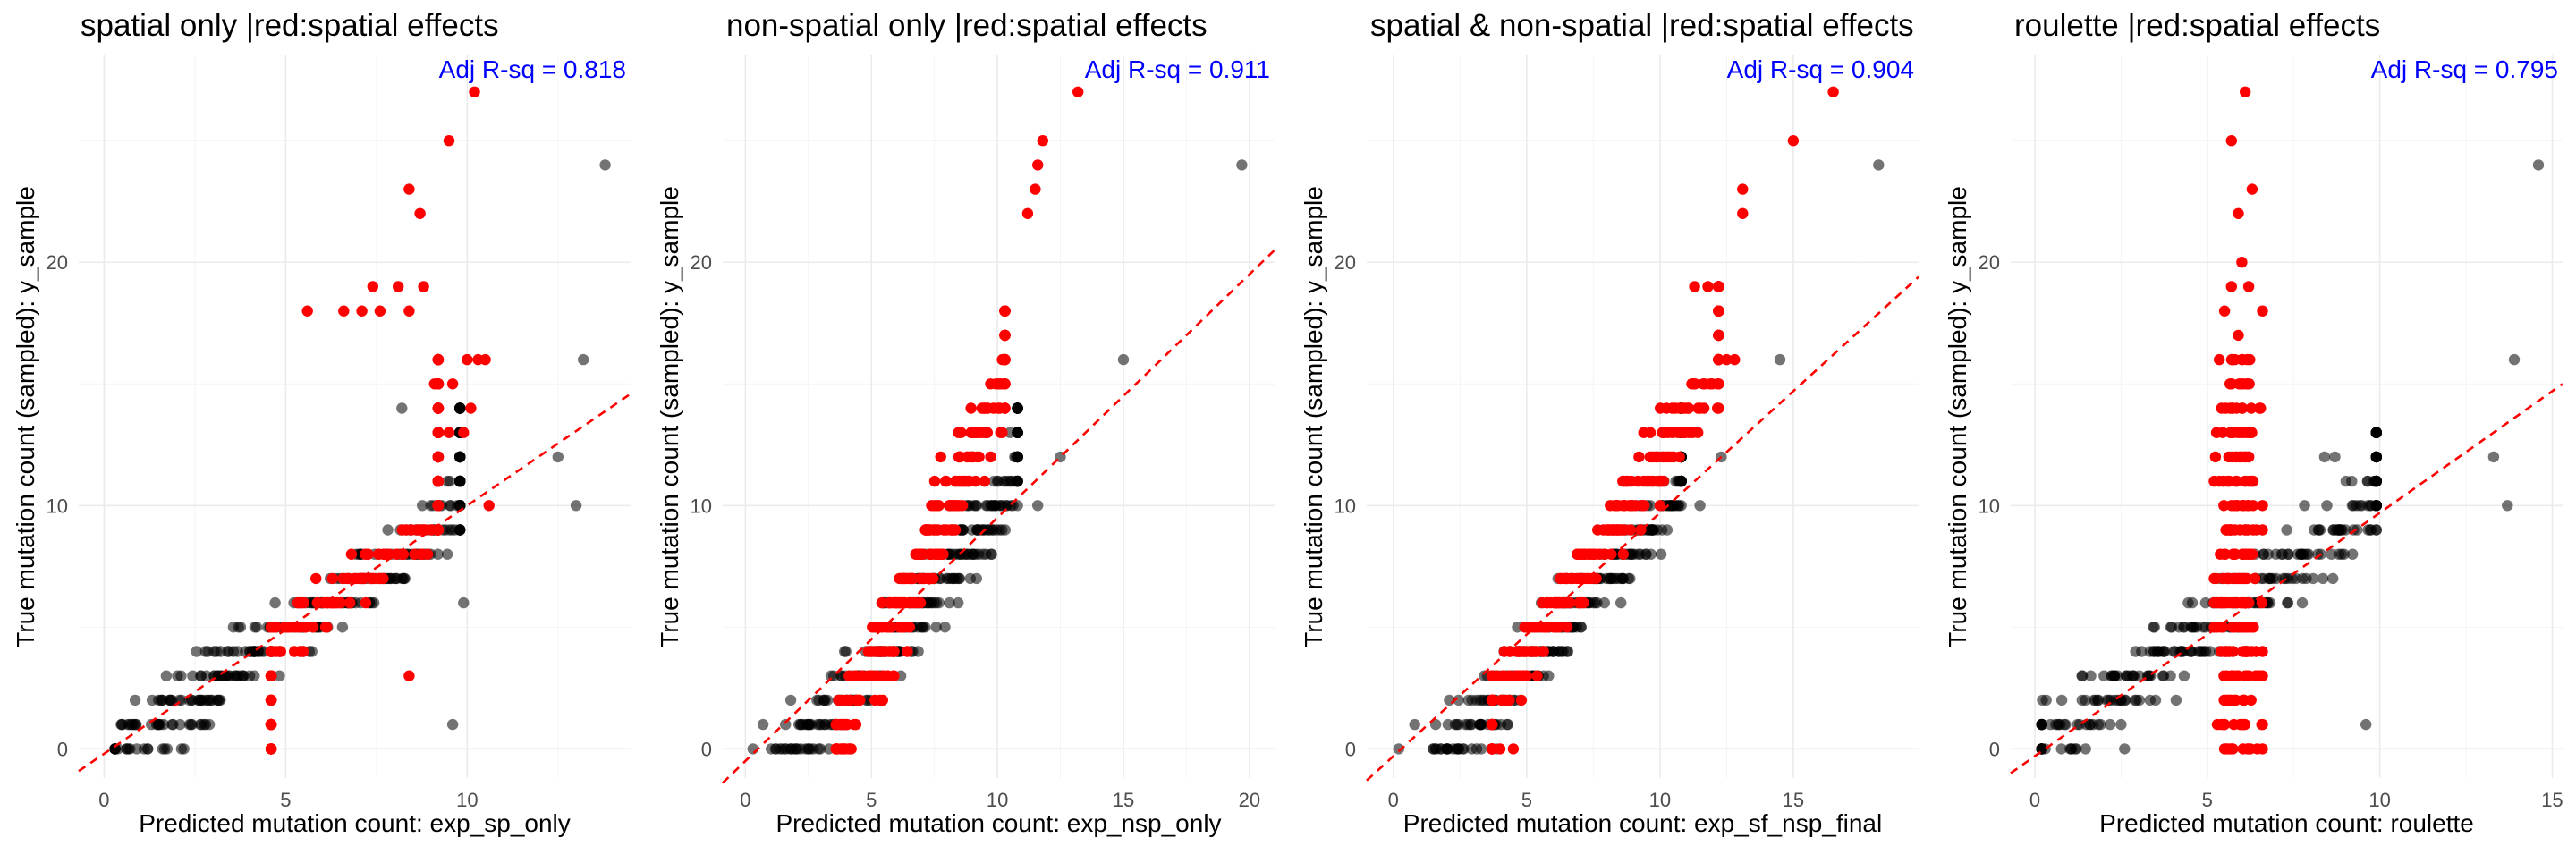  I want to click on x-tick-label: 10, so click(997, 800).